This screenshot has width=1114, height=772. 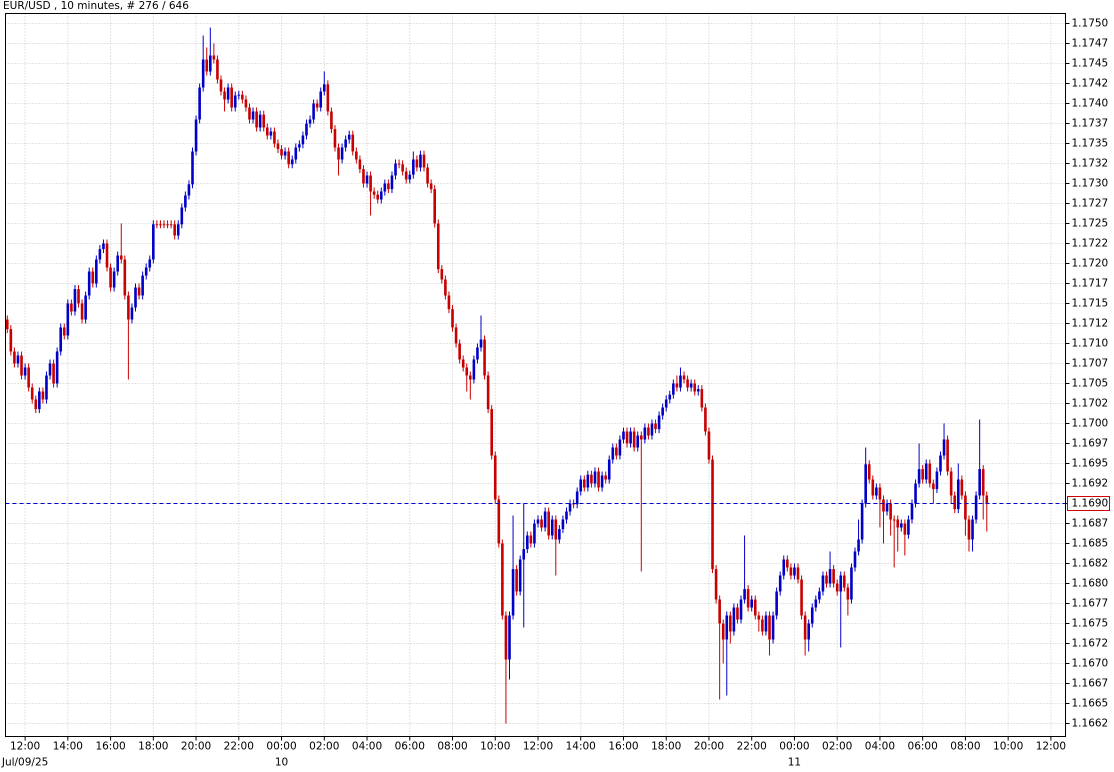 I want to click on x-tick-label: 16:00, so click(x=110, y=747).